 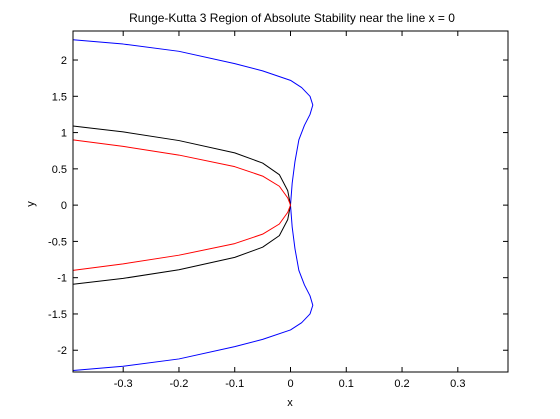 What do you see at coordinates (57, 242) in the screenshot?
I see `y-tick-label-3: -0.5` at bounding box center [57, 242].